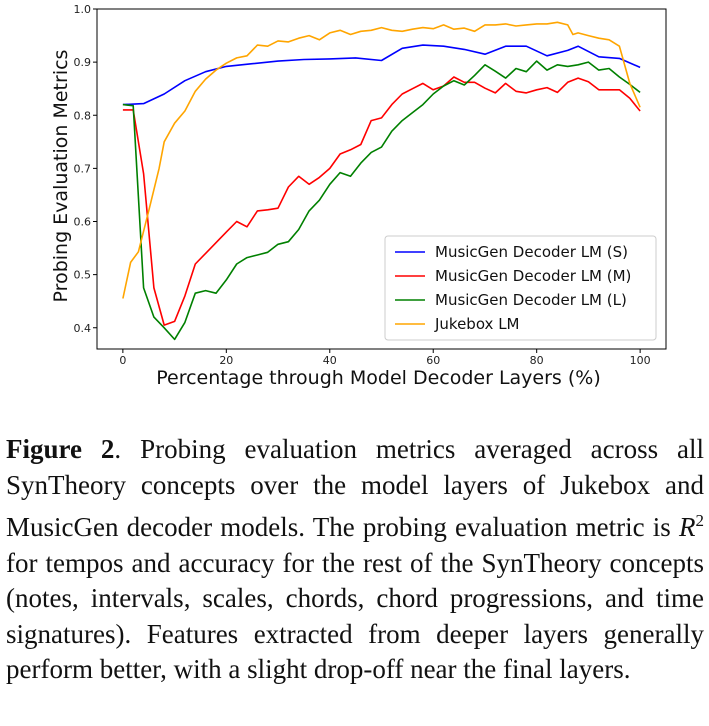 The width and height of the screenshot is (709, 726). Describe the element at coordinates (330, 360) in the screenshot. I see `x-tick-label: 40` at that location.